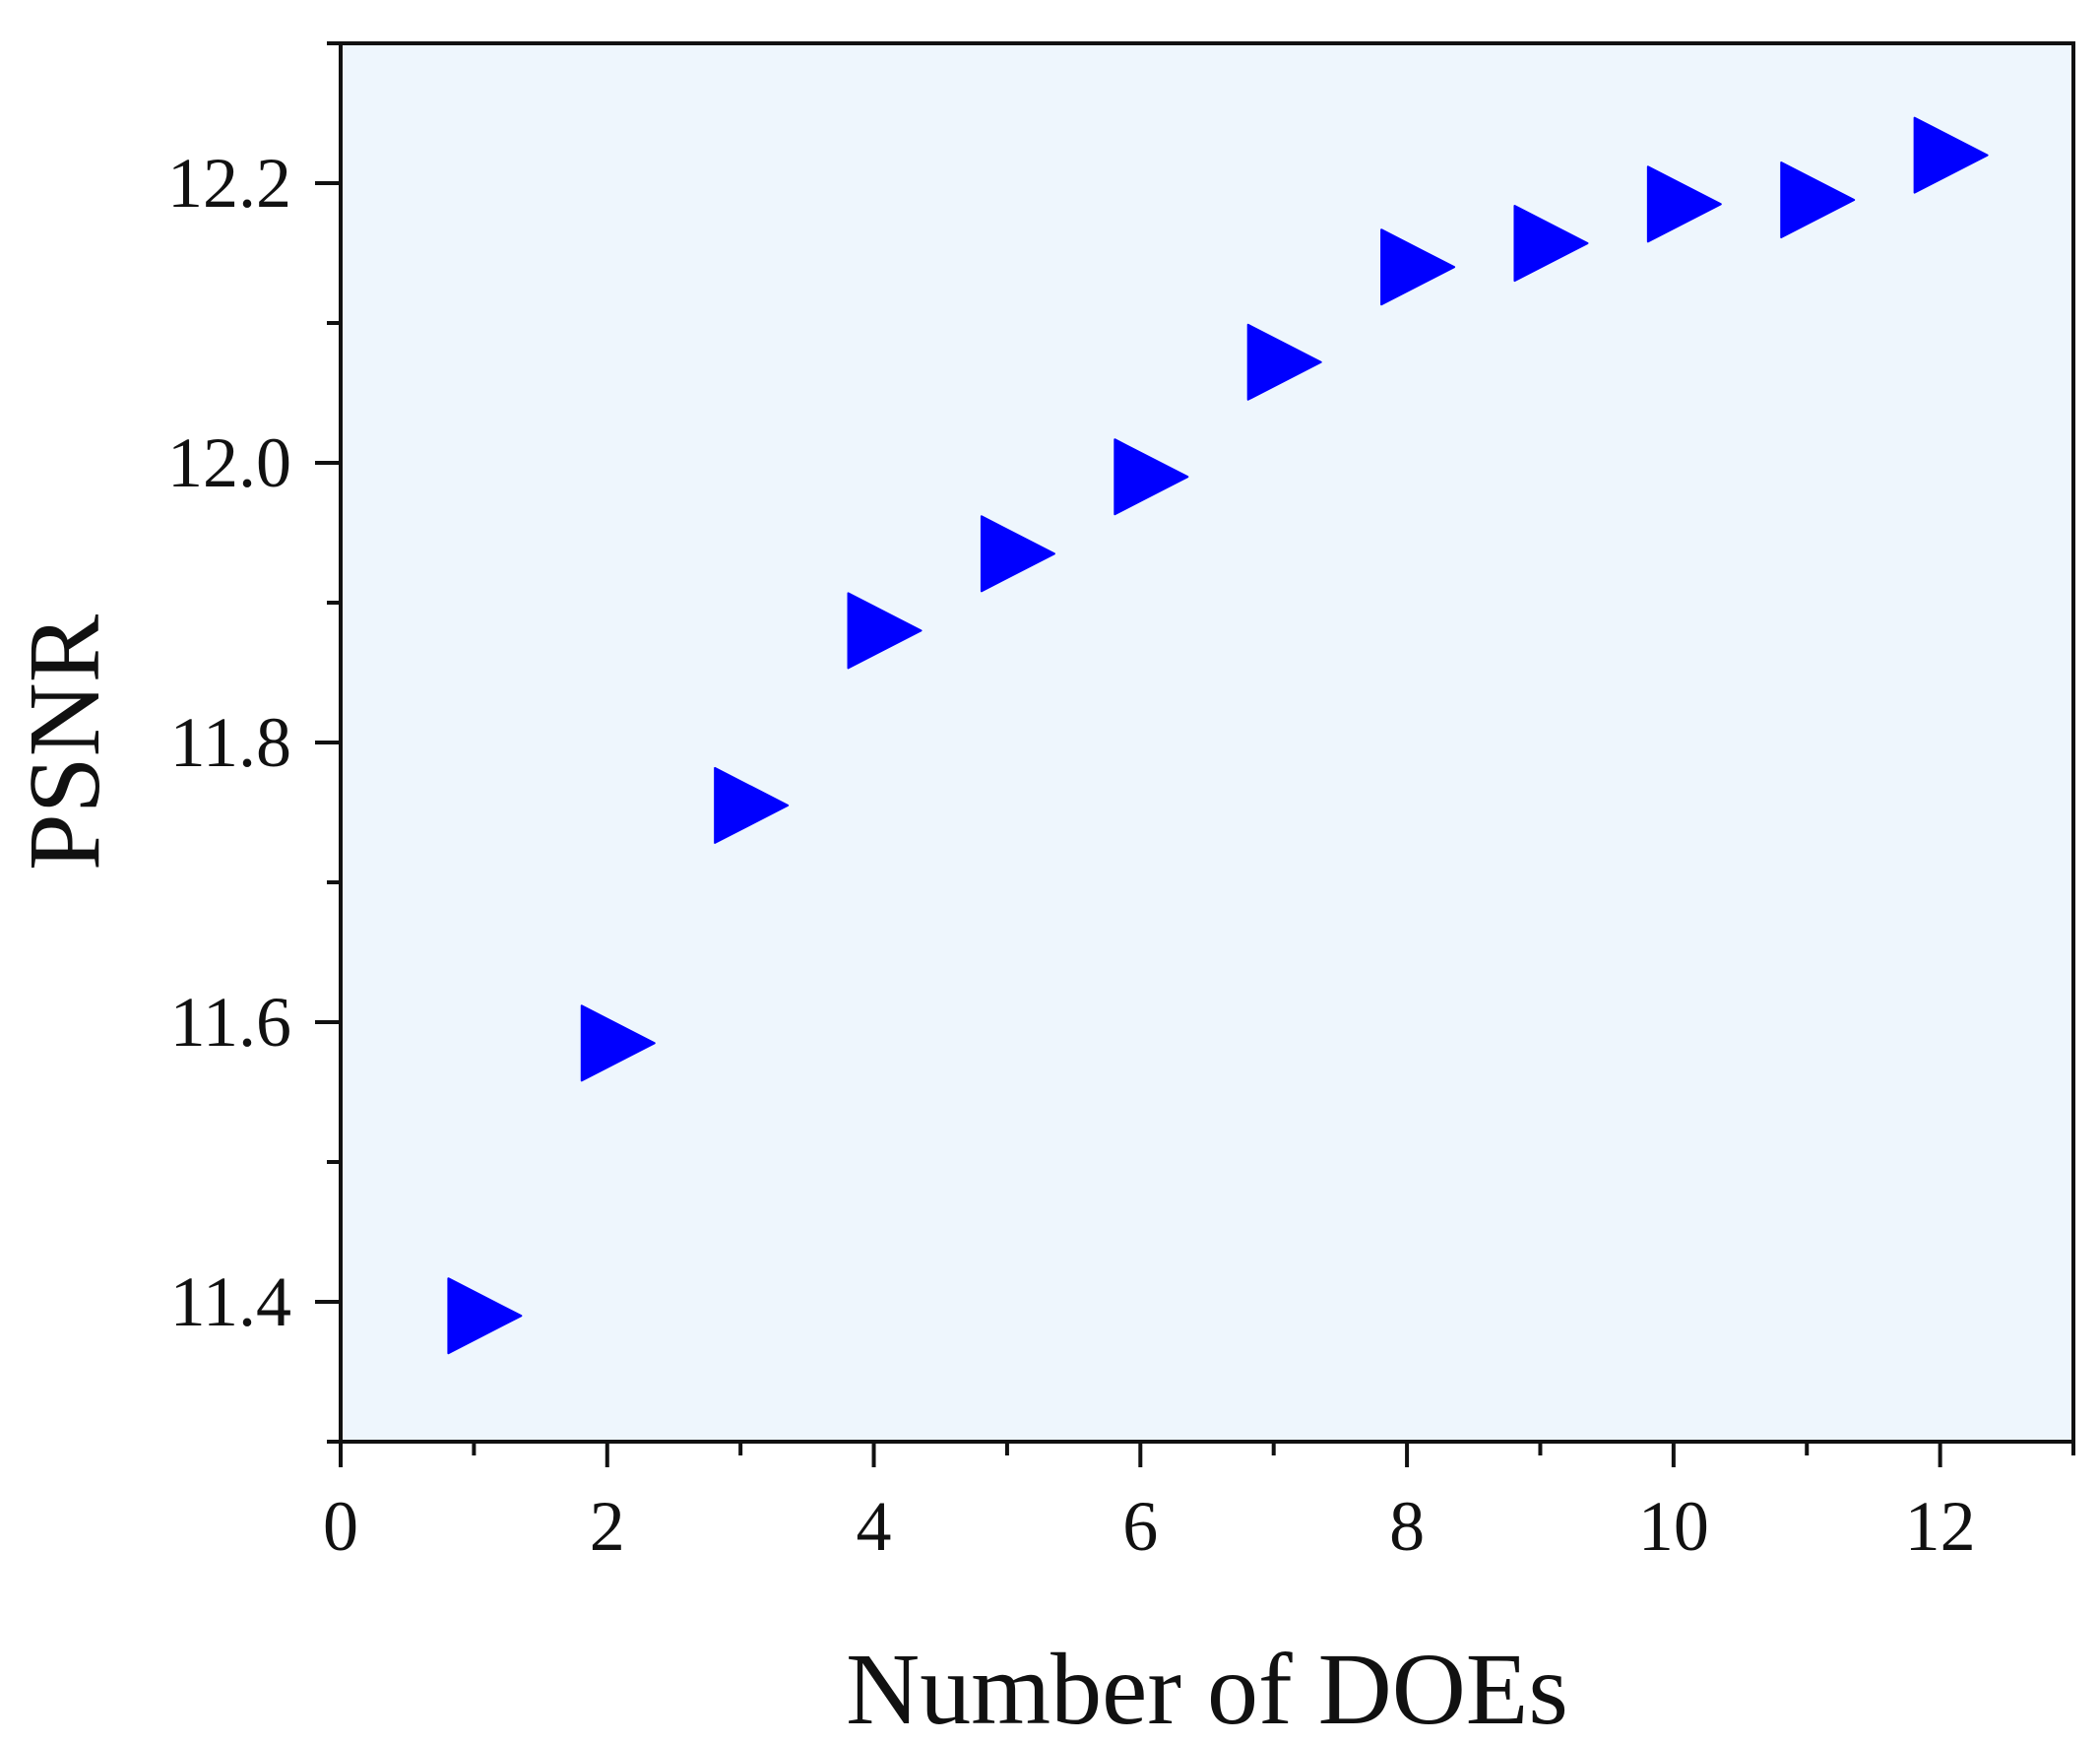  What do you see at coordinates (231, 1022) in the screenshot?
I see `y-tick-label: 11.6` at bounding box center [231, 1022].